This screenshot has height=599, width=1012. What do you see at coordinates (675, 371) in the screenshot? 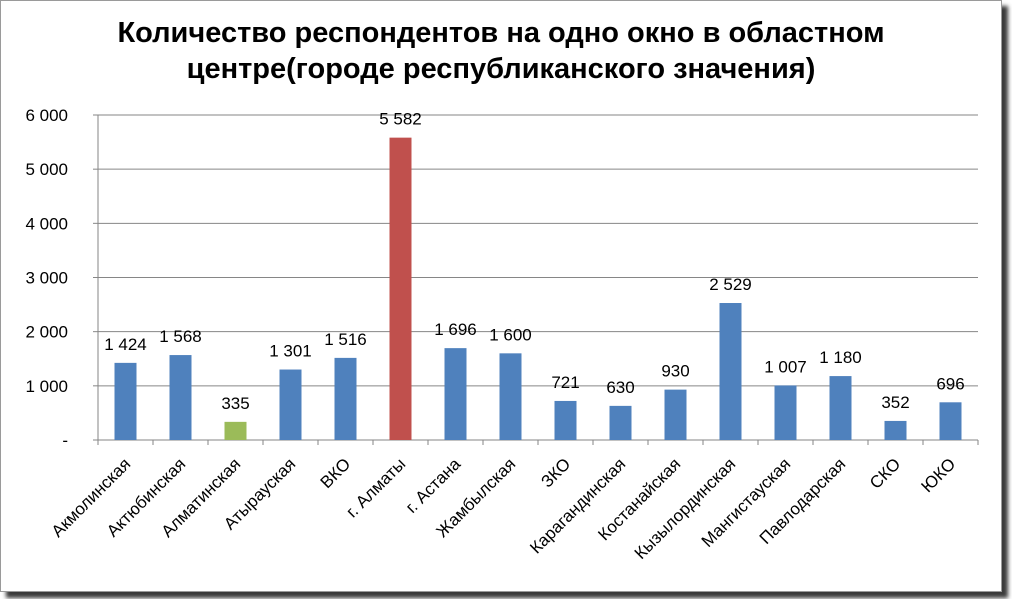
I see `data-label-11: 930` at bounding box center [675, 371].